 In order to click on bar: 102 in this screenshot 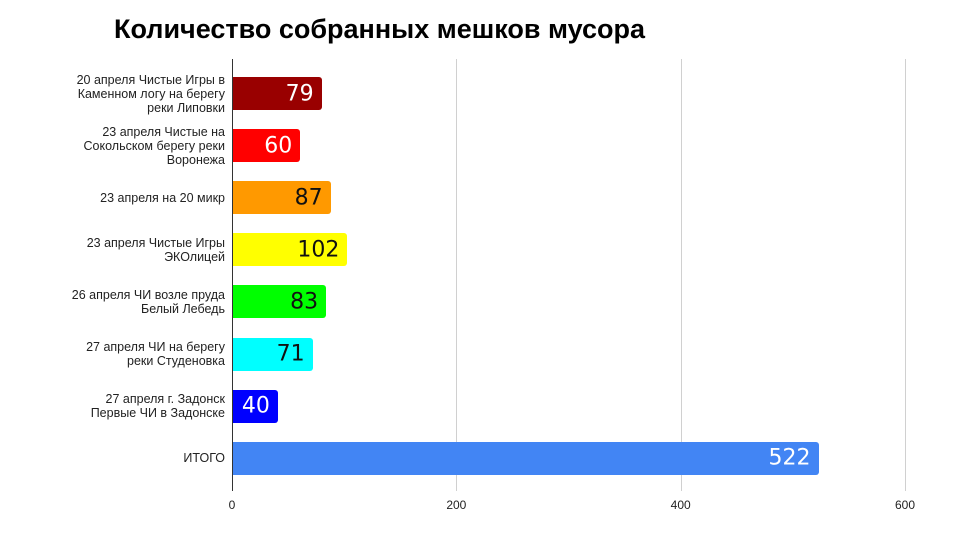, I will do `click(290, 250)`.